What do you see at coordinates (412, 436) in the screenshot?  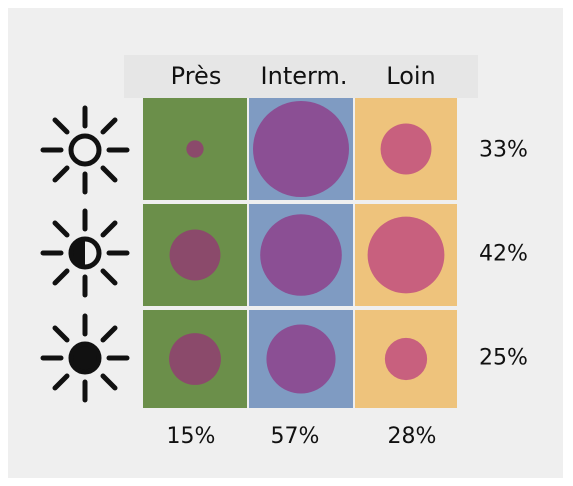 I see `column-total-loin: 28%` at bounding box center [412, 436].